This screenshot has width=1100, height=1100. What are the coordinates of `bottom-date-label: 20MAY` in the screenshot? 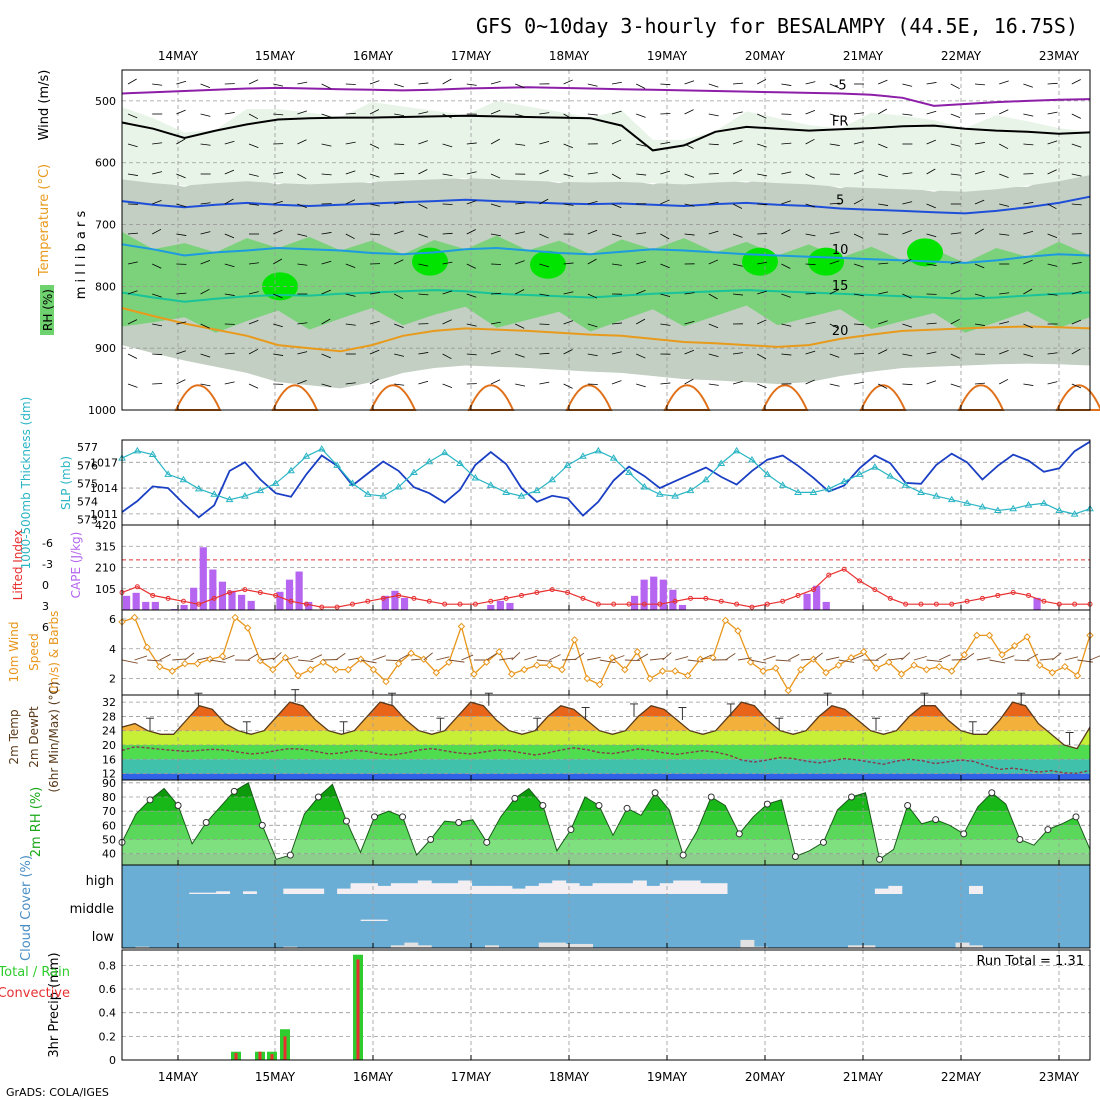 It's located at (765, 1077).